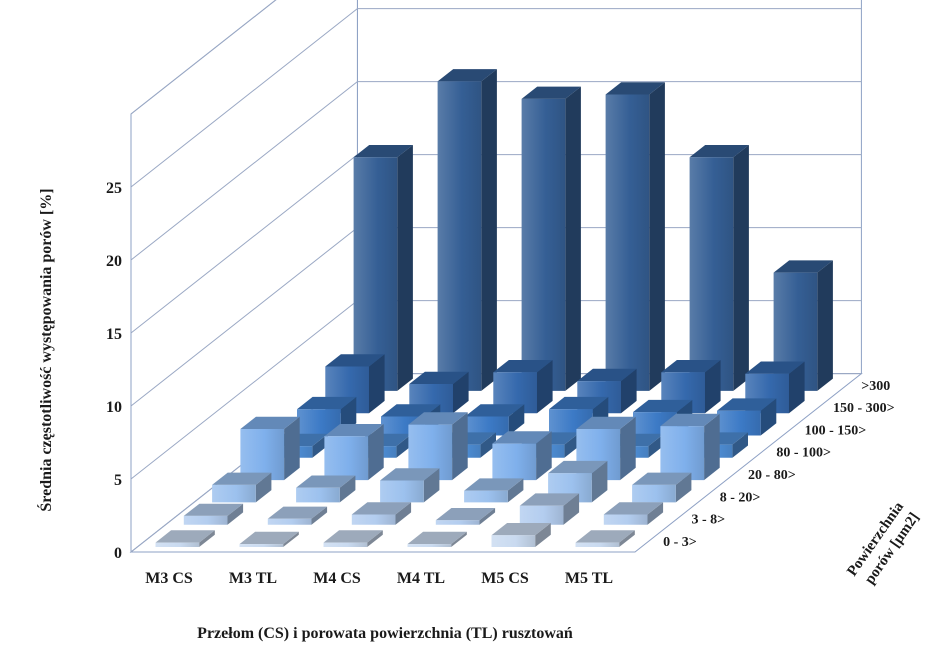  Describe the element at coordinates (884, 543) in the screenshot. I see `z-axis-title: Powierzchnia porów [µm2]` at that location.